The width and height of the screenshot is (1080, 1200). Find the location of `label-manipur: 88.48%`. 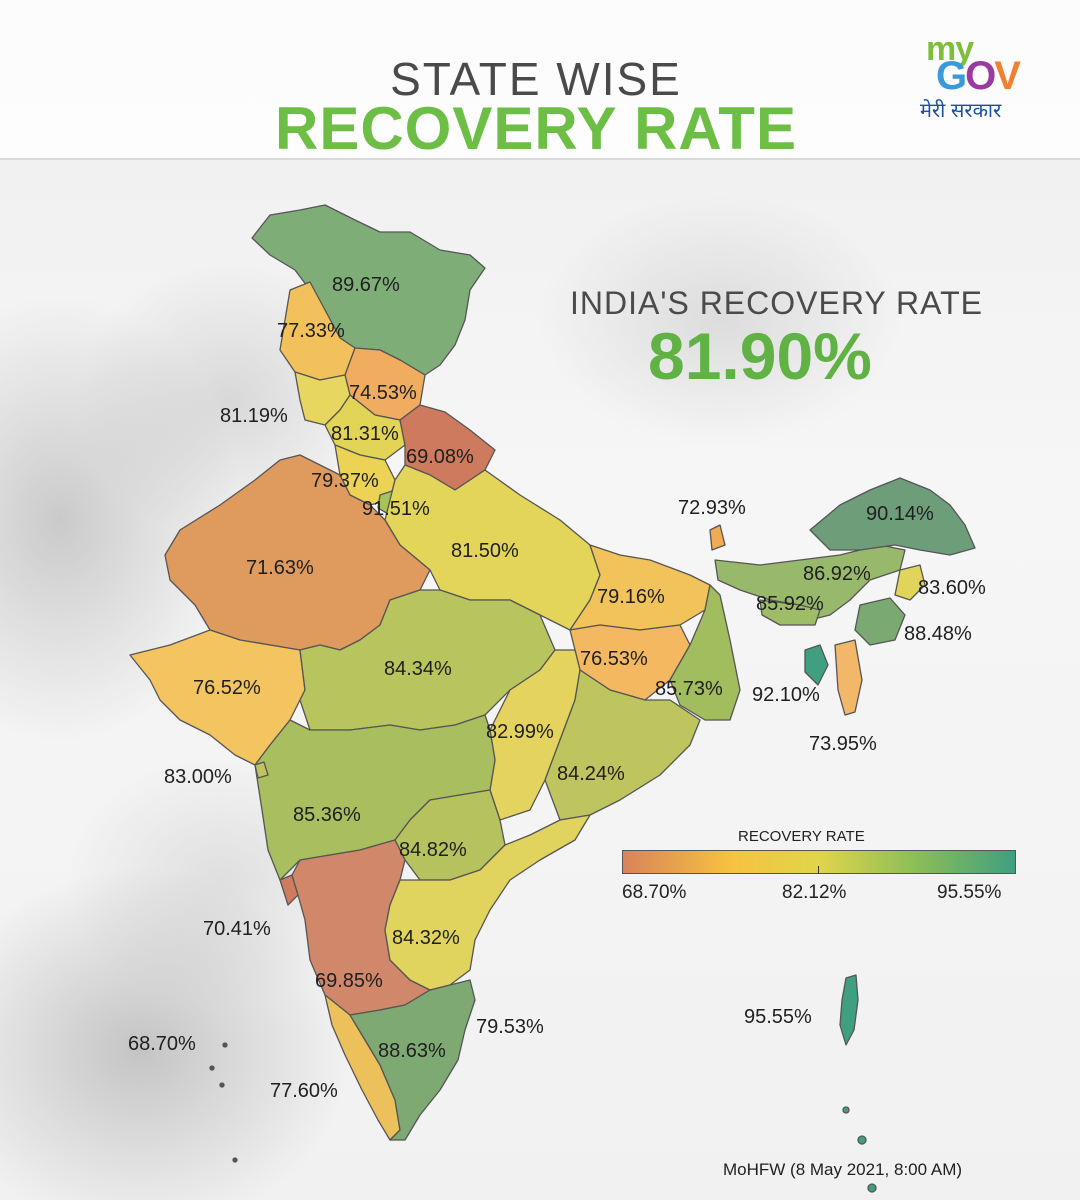

label-manipur: 88.48% is located at coordinates (938, 634).